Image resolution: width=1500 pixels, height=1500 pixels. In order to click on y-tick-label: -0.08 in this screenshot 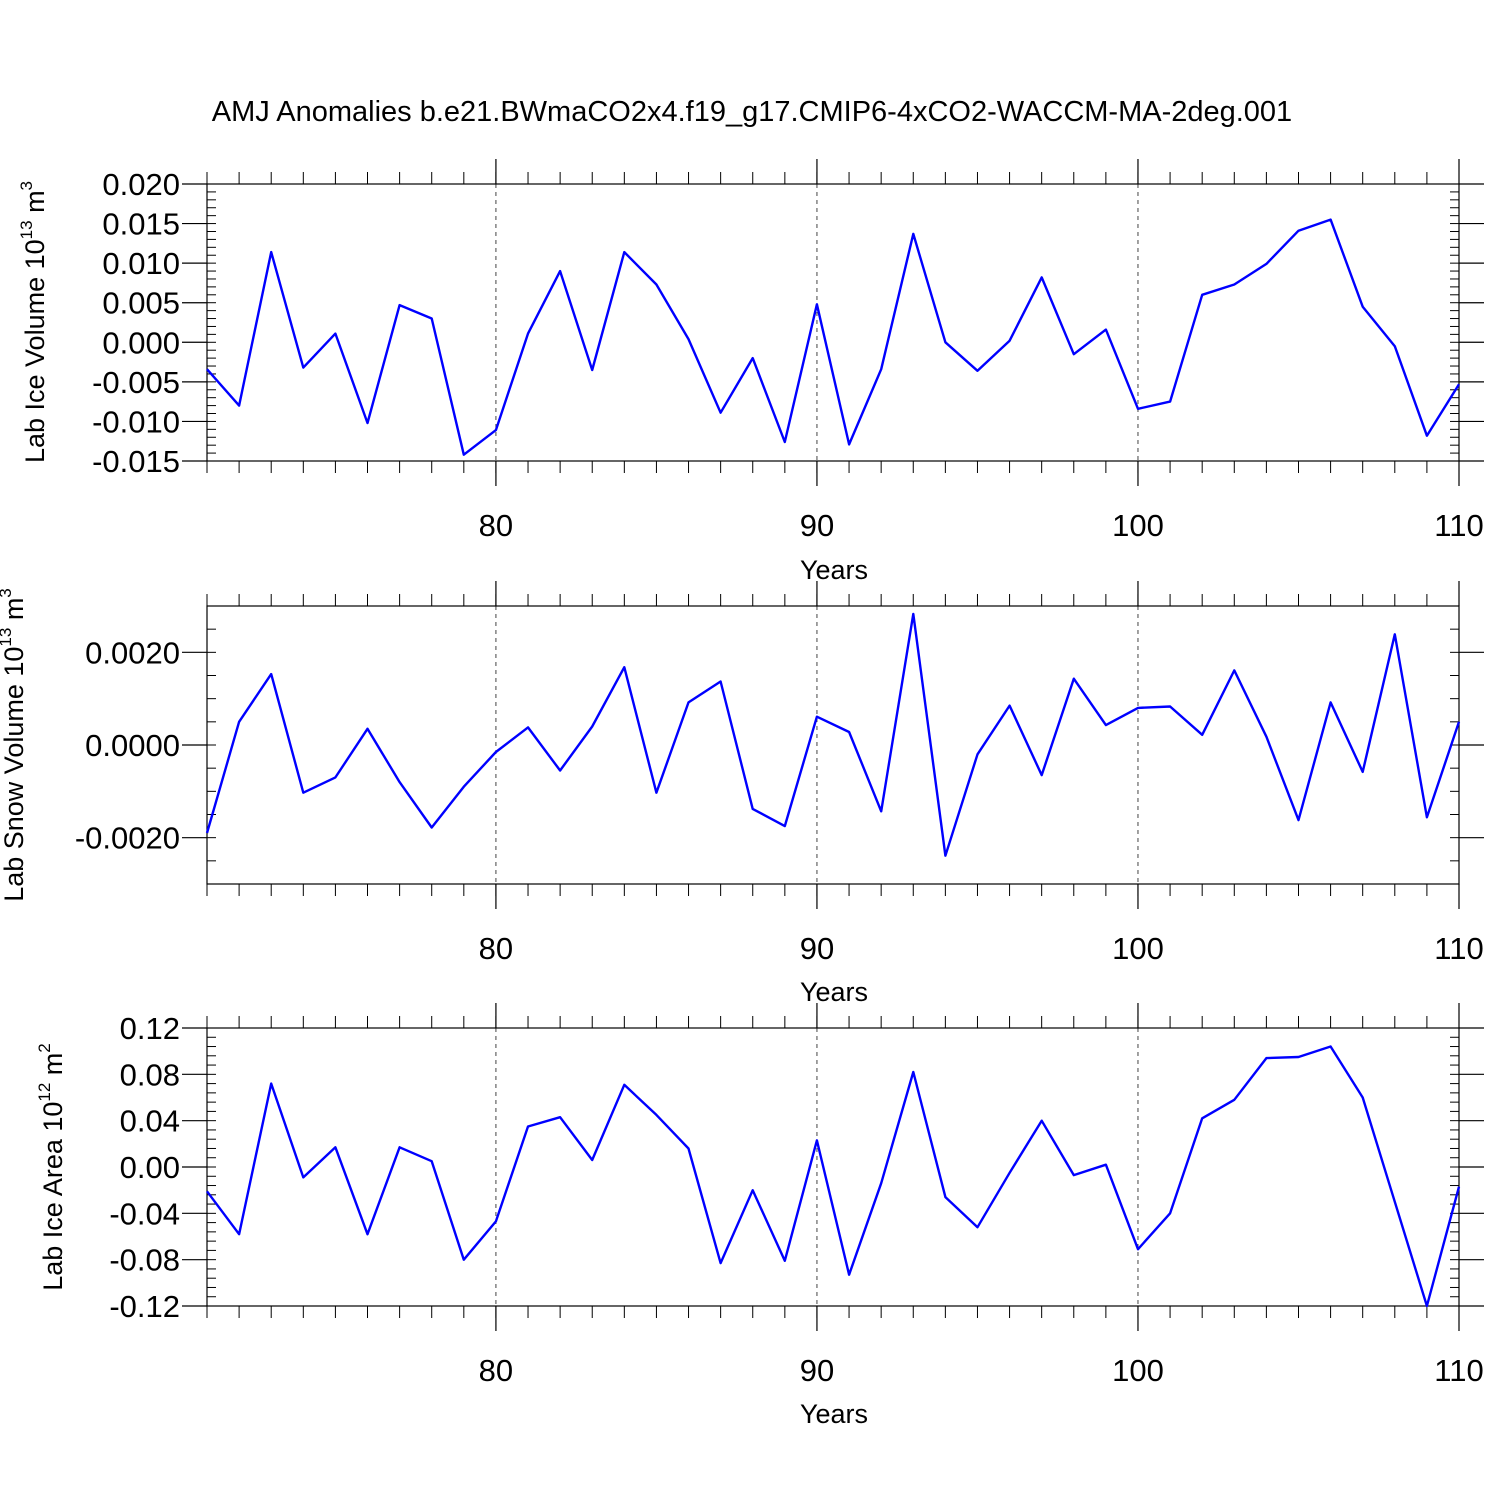, I will do `click(144, 1260)`.